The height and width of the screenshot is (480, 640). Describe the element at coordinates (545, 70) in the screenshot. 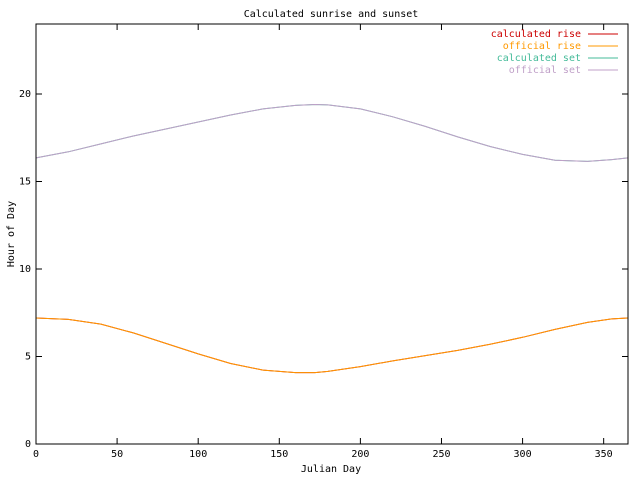

I see `legend-label-official-set: official set` at that location.